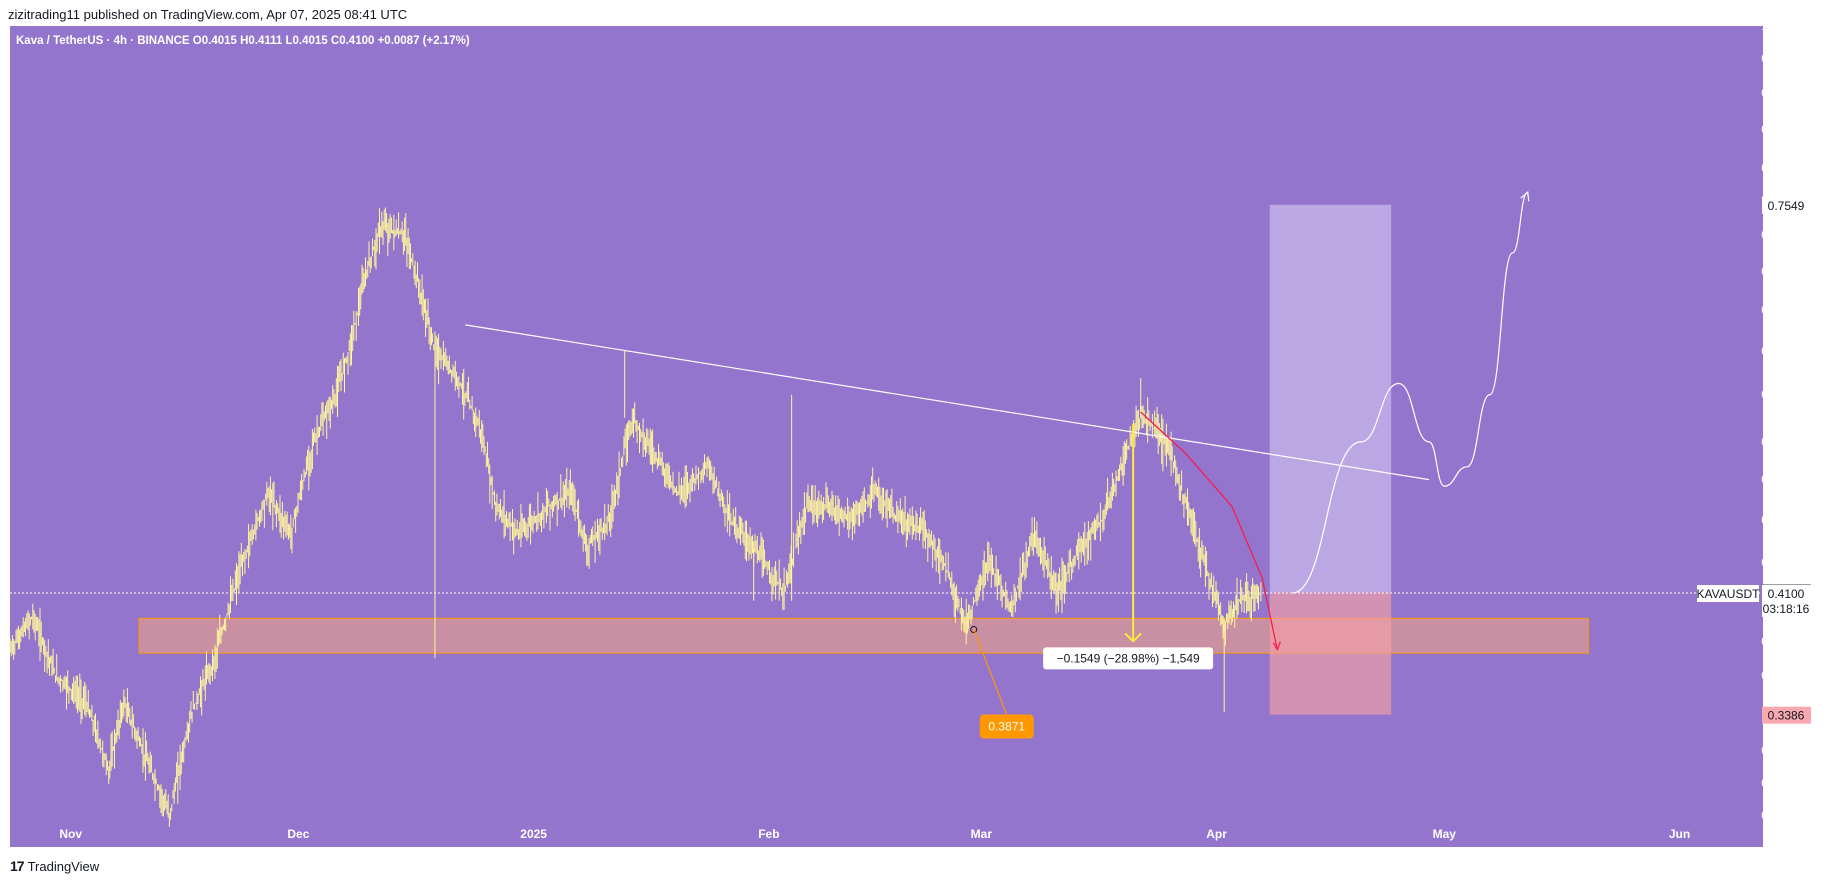 The width and height of the screenshot is (1835, 883). What do you see at coordinates (1133, 637) in the screenshot?
I see `measure-arrowhead` at bounding box center [1133, 637].